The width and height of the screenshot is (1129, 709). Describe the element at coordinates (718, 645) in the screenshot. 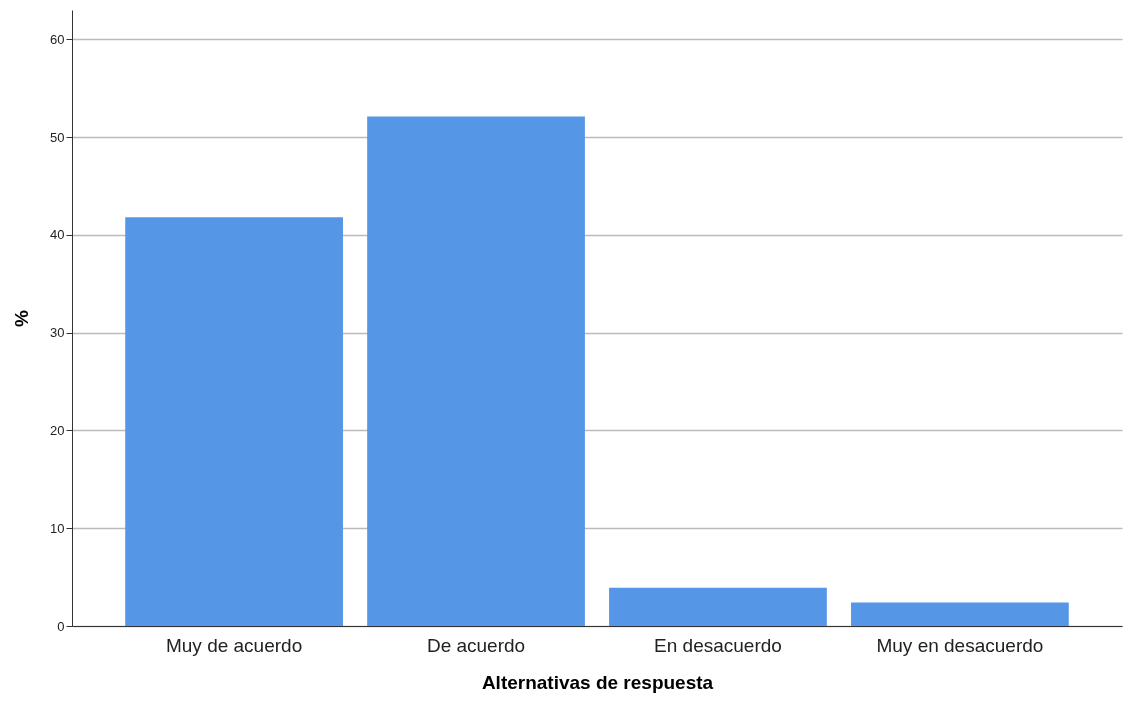

I see `x-tick-label: En desacuerdo` at that location.